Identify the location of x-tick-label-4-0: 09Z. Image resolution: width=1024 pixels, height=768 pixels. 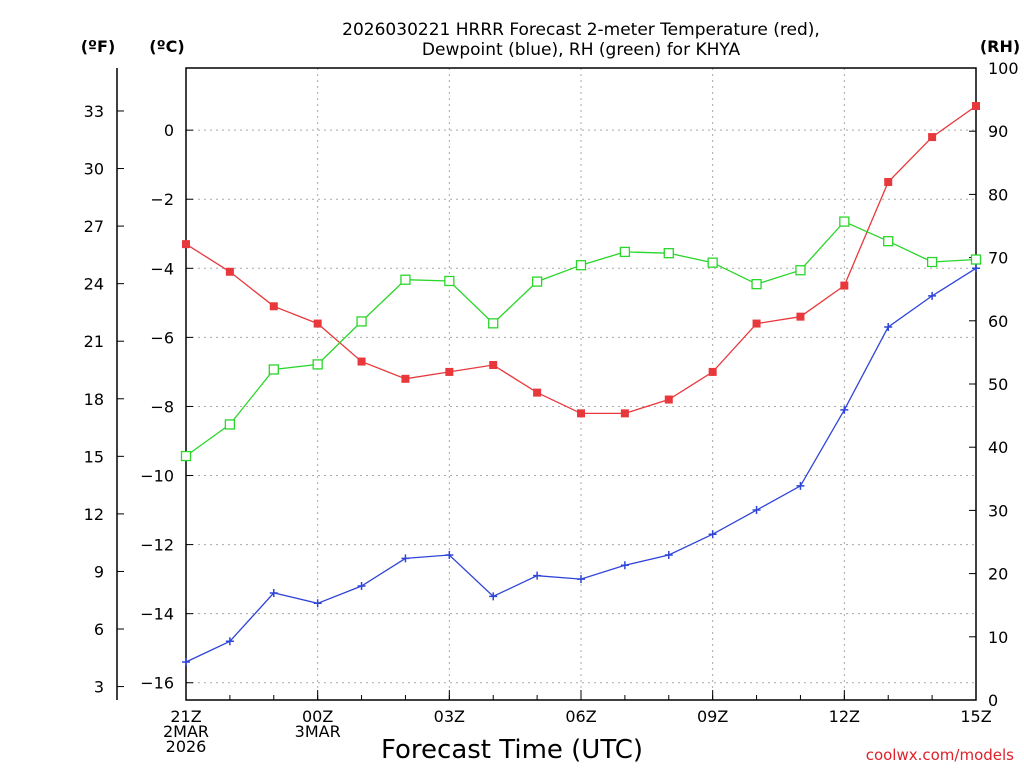
(712, 716).